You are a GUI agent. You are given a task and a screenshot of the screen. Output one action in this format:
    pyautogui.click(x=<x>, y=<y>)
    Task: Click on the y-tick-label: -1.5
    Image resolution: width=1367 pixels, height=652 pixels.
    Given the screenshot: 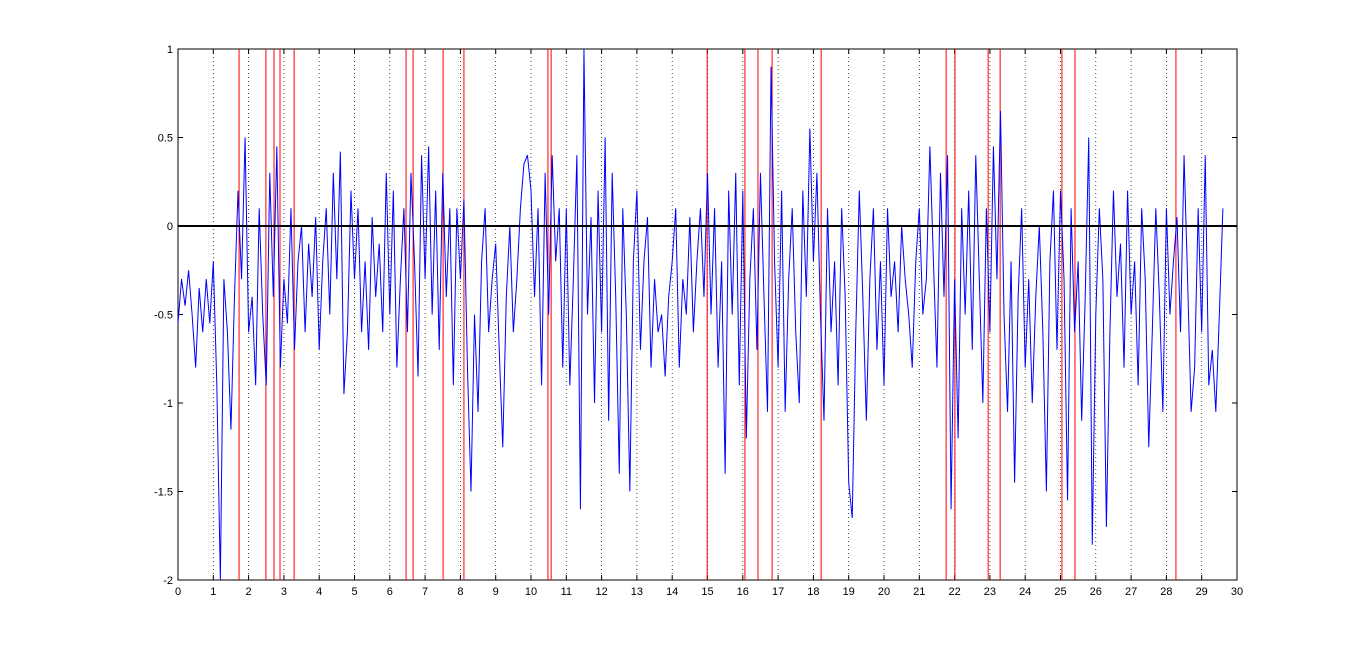 What is the action you would take?
    pyautogui.click(x=163, y=493)
    